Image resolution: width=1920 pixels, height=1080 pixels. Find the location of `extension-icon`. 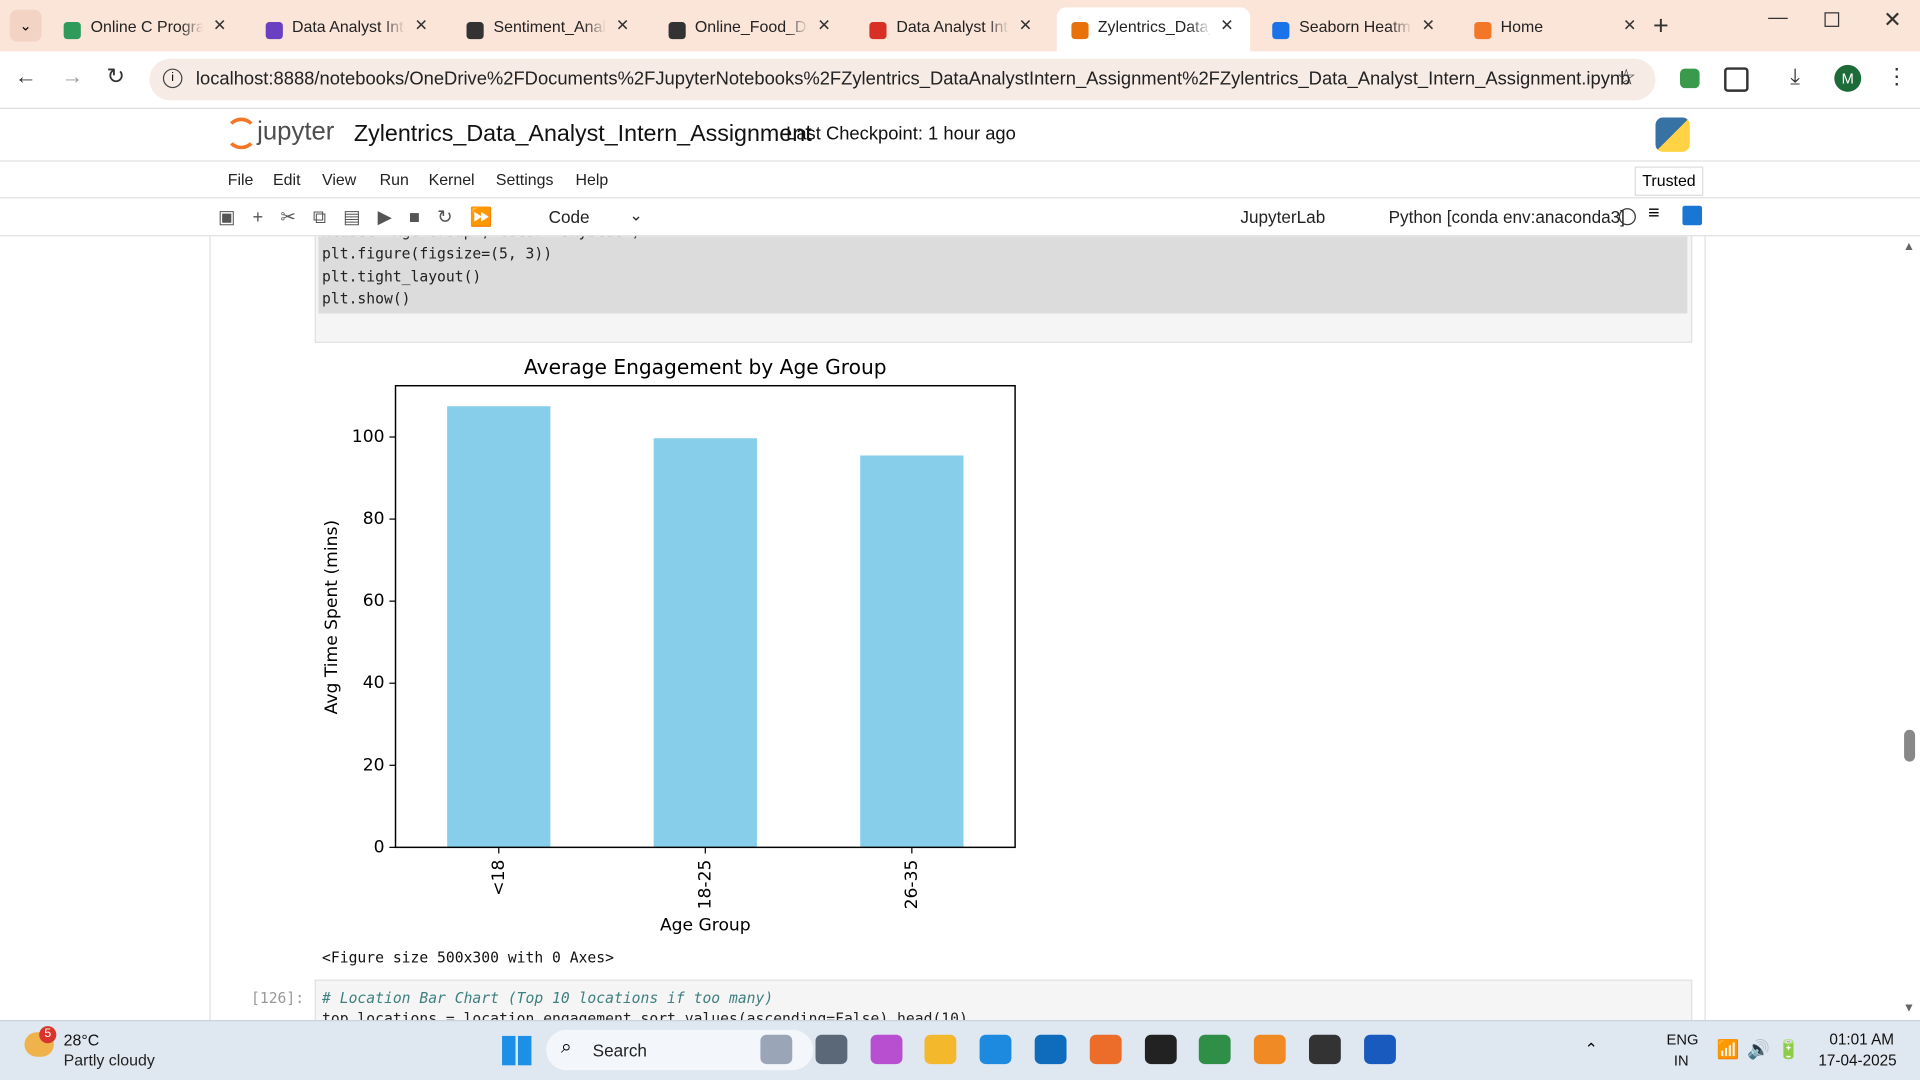

extension-icon is located at coordinates (1690, 78).